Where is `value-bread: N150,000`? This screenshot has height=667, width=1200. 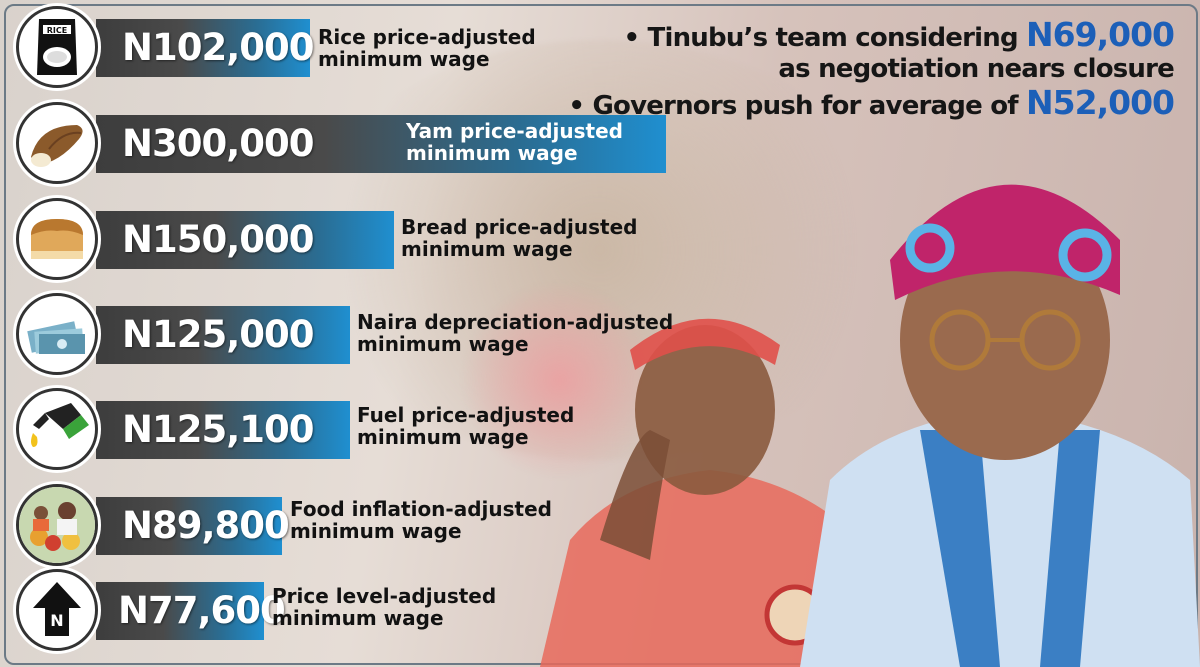
value-bread: N150,000 is located at coordinates (218, 239).